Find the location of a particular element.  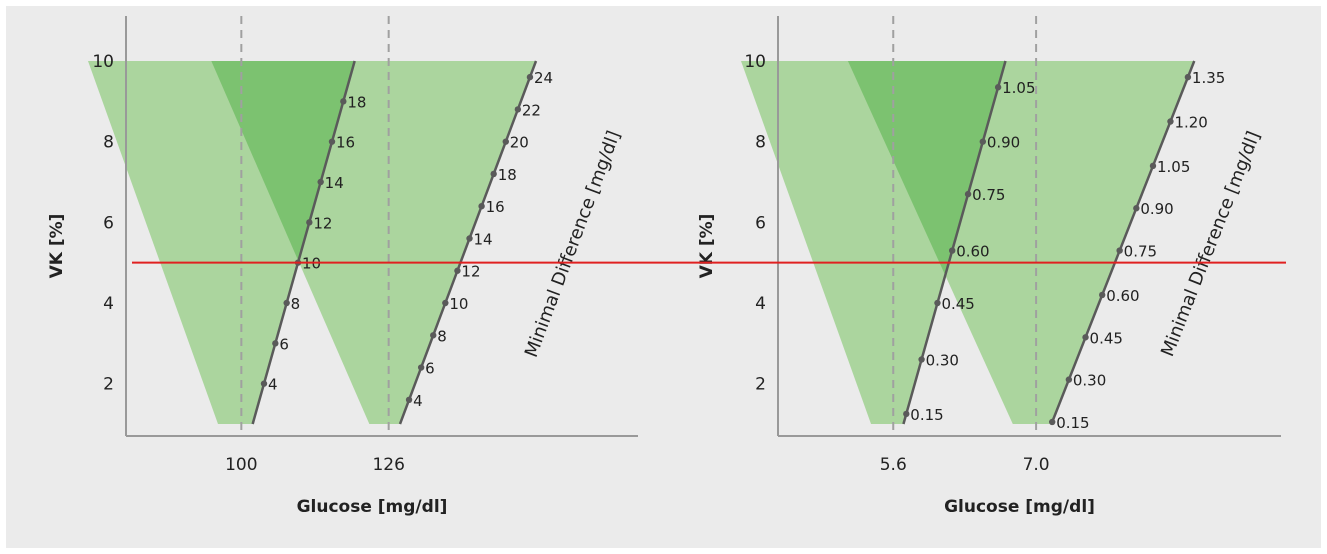

panel-1-y-tick-2: 2 is located at coordinates (108, 385).